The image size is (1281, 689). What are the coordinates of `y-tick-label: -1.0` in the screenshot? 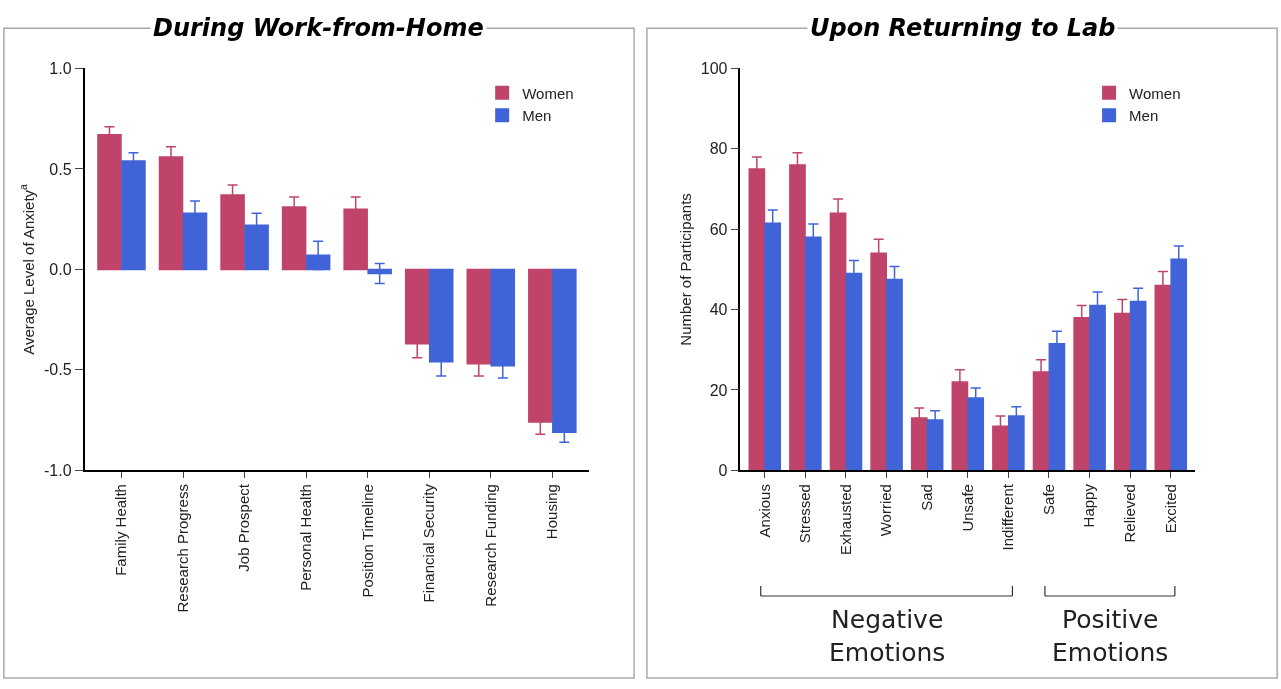 It's located at (58, 470).